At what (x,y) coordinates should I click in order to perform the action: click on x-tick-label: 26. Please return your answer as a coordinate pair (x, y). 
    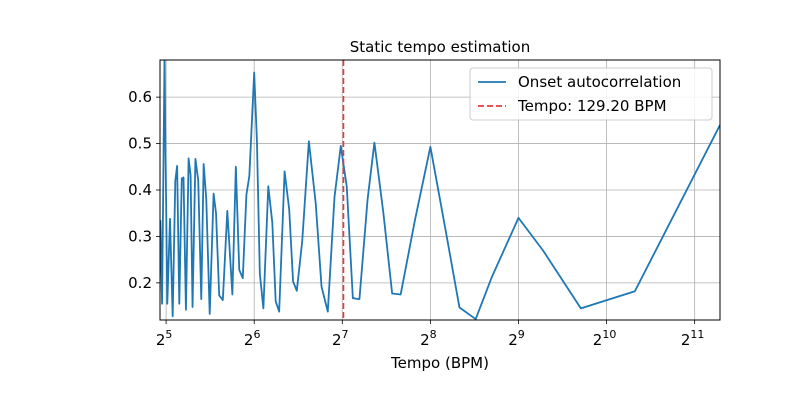
    Looking at the image, I should click on (252, 338).